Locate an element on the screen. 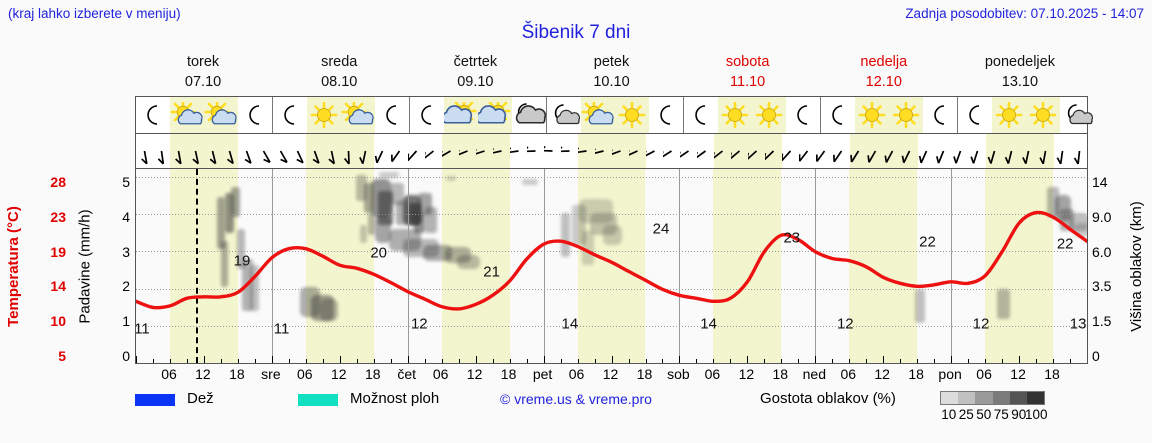 The width and height of the screenshot is (1152, 443). x-tick-label: pon is located at coordinates (950, 374).